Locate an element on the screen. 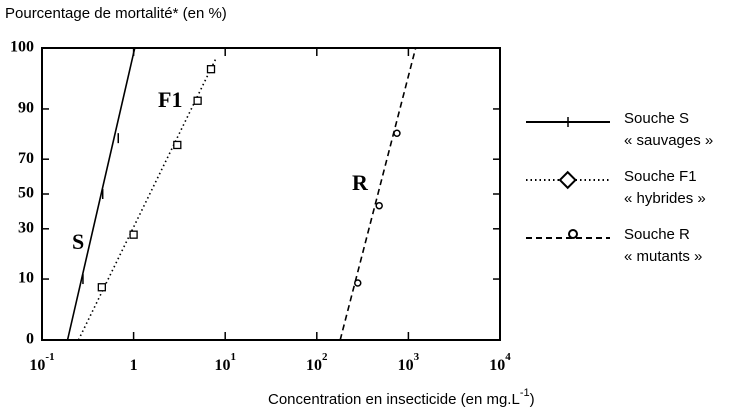 This screenshot has height=412, width=741. legend-label: « hybrides » is located at coordinates (665, 198).